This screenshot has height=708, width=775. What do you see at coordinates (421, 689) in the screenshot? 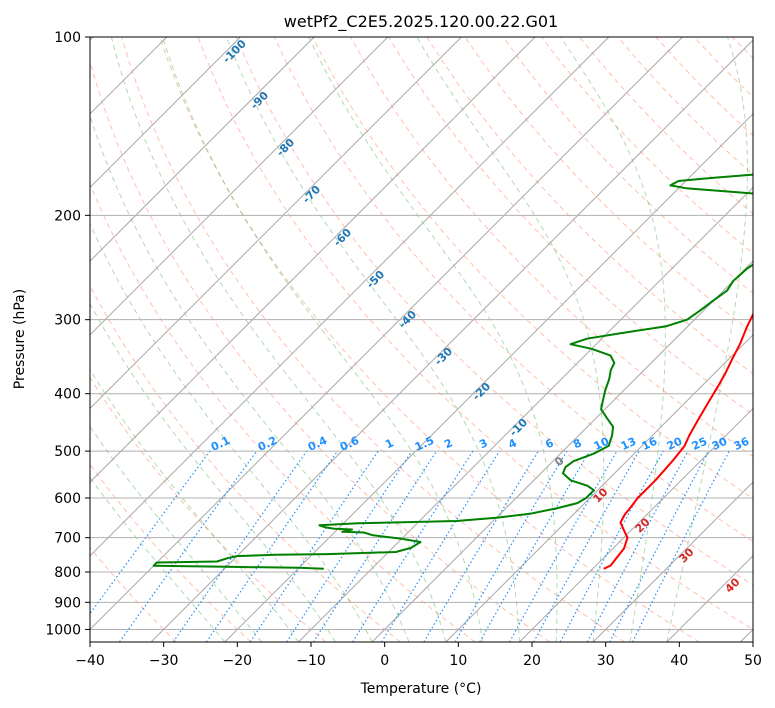
I see `x-axis-label: Temperature (°C)` at bounding box center [421, 689].